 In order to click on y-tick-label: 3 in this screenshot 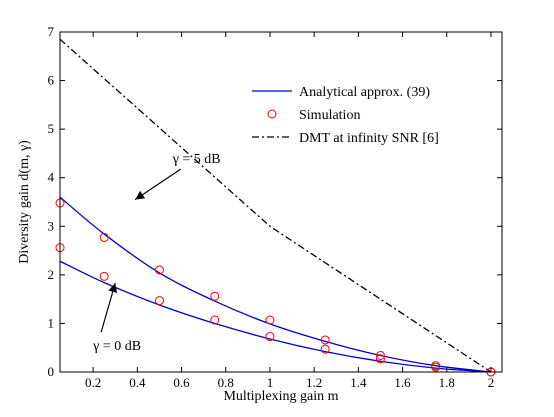, I will do `click(51, 225)`.